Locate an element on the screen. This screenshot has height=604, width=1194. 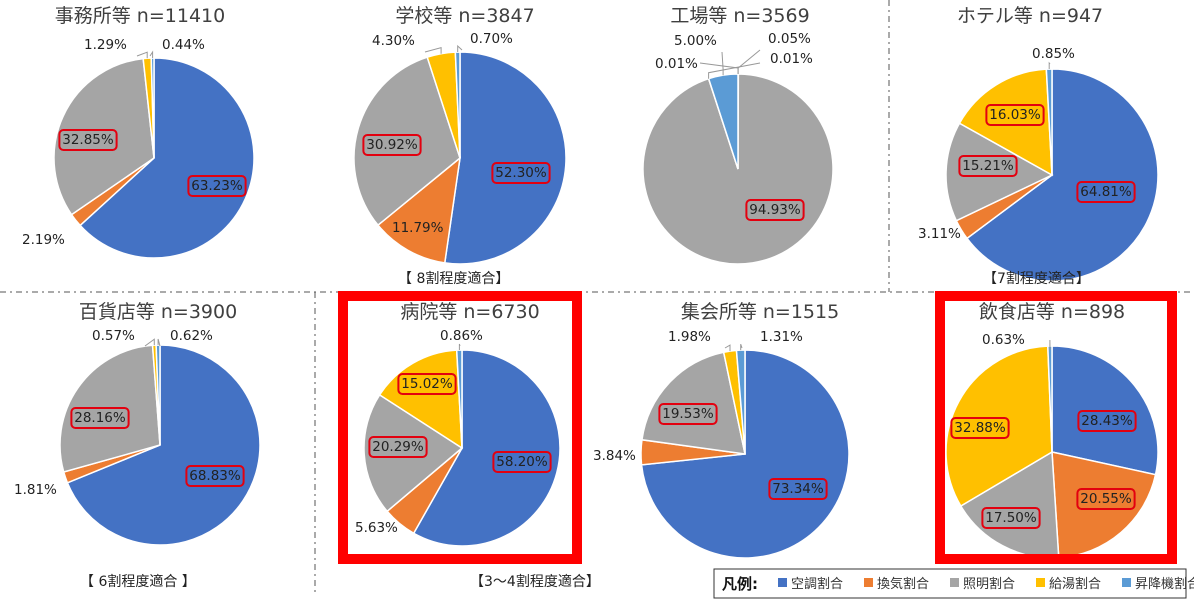
data-label: 32.85% is located at coordinates (88, 140).